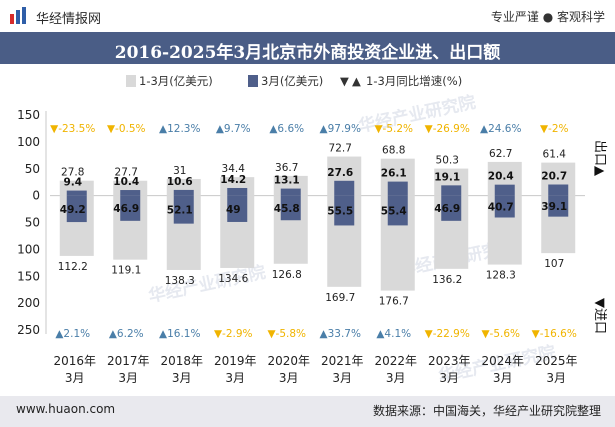  Describe the element at coordinates (179, 334) in the screenshot. I see `import-growth-label: ▲16.1%` at that location.